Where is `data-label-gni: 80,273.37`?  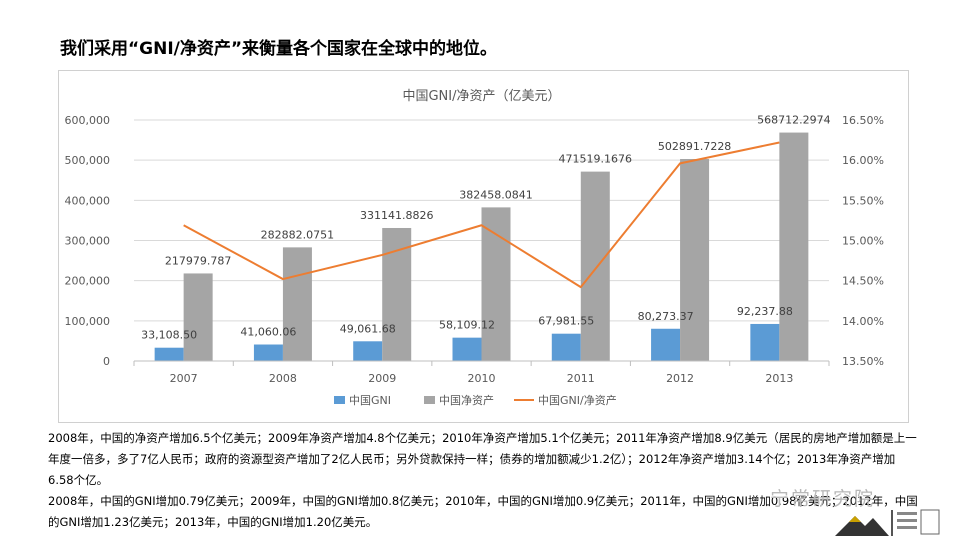 data-label-gni: 80,273.37 is located at coordinates (666, 316).